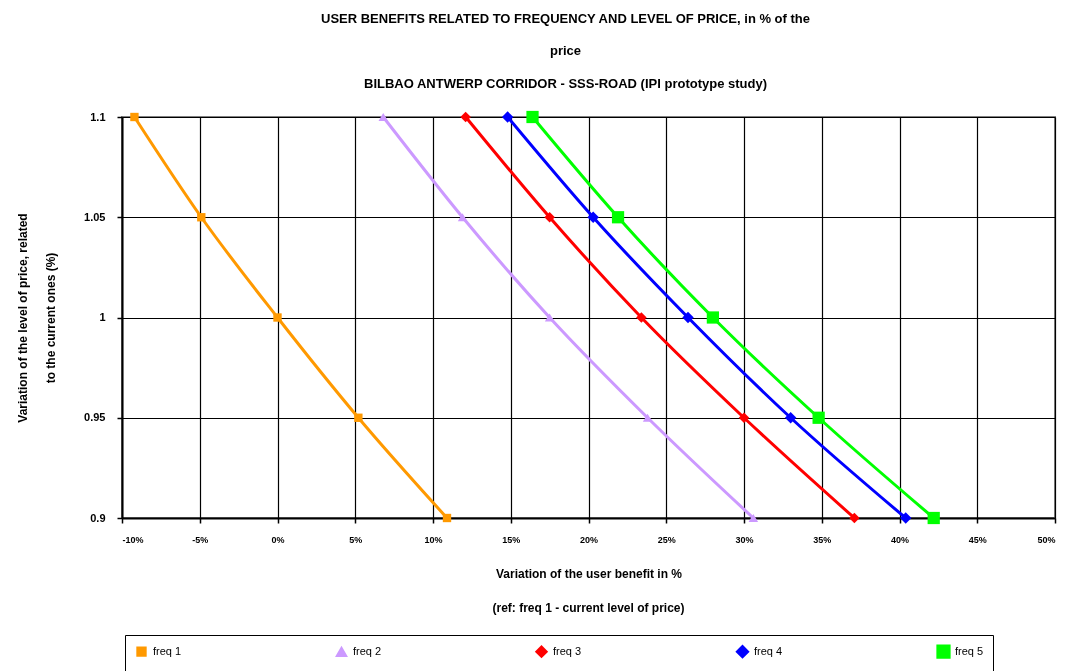 Image resolution: width=1069 pixels, height=671 pixels. I want to click on x-tick-label: 40%, so click(900, 539).